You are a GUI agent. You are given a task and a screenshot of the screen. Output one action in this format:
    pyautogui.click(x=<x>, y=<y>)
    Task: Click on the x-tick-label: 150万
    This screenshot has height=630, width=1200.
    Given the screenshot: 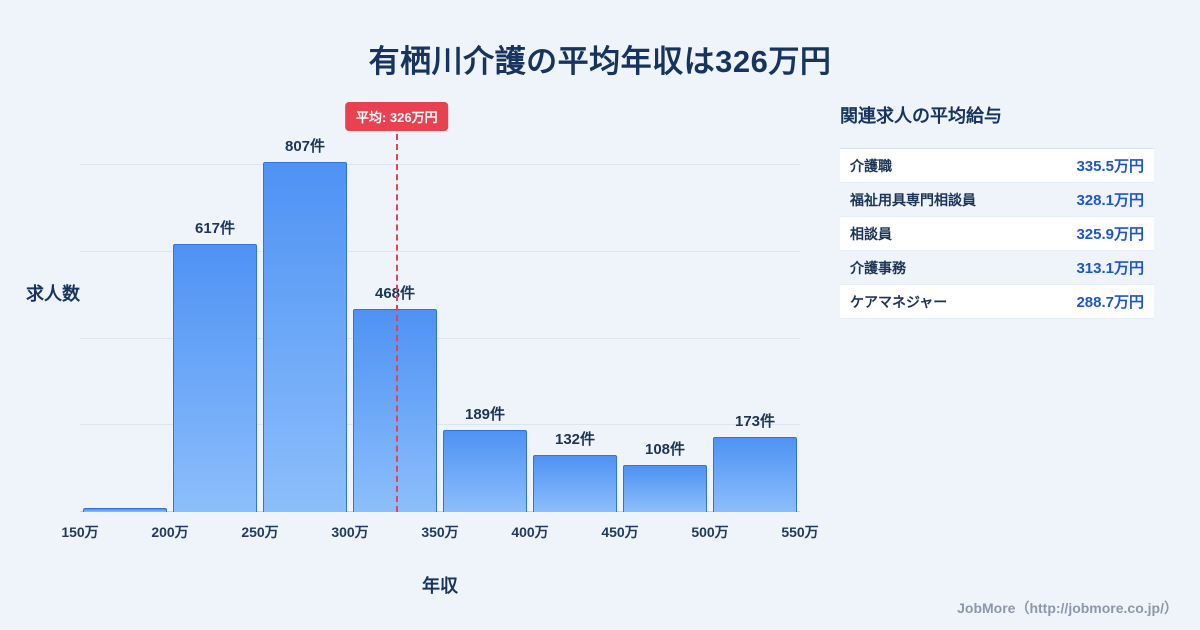 What is the action you would take?
    pyautogui.click(x=80, y=532)
    